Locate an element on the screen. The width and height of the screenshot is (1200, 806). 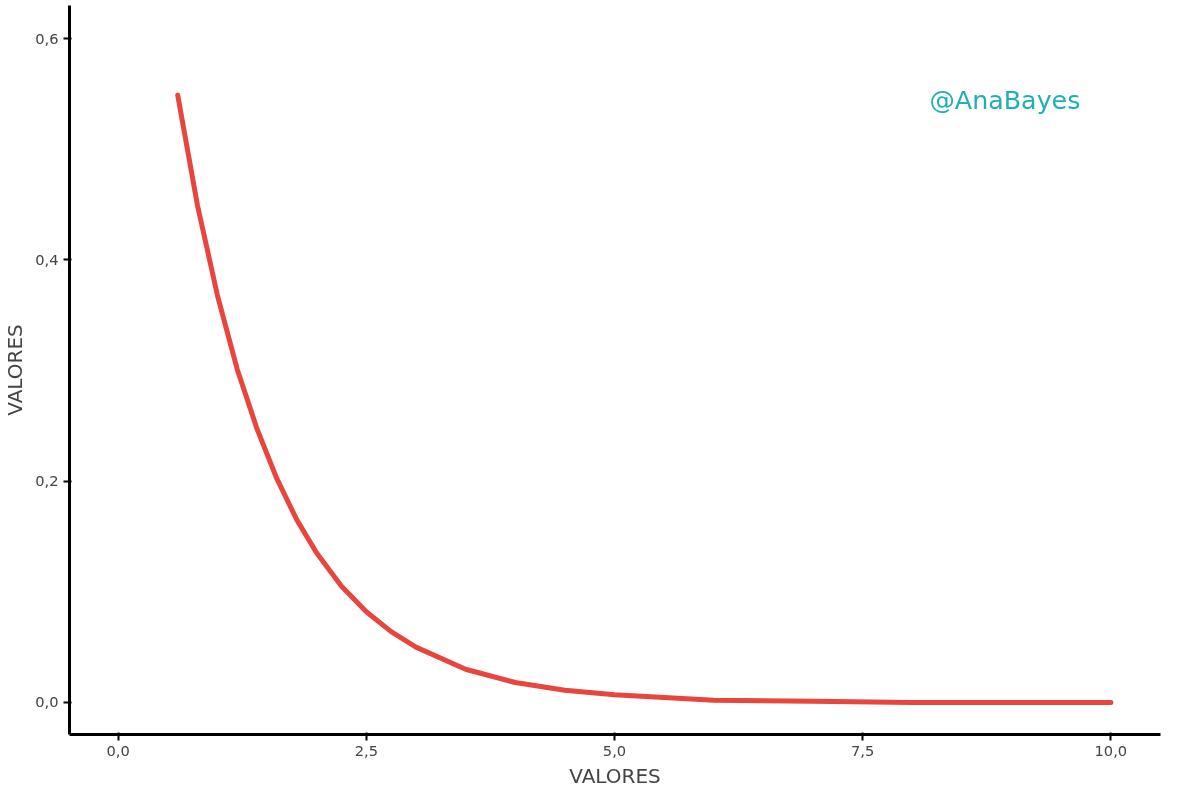
y-tick-label: 0,6 is located at coordinates (47, 38).